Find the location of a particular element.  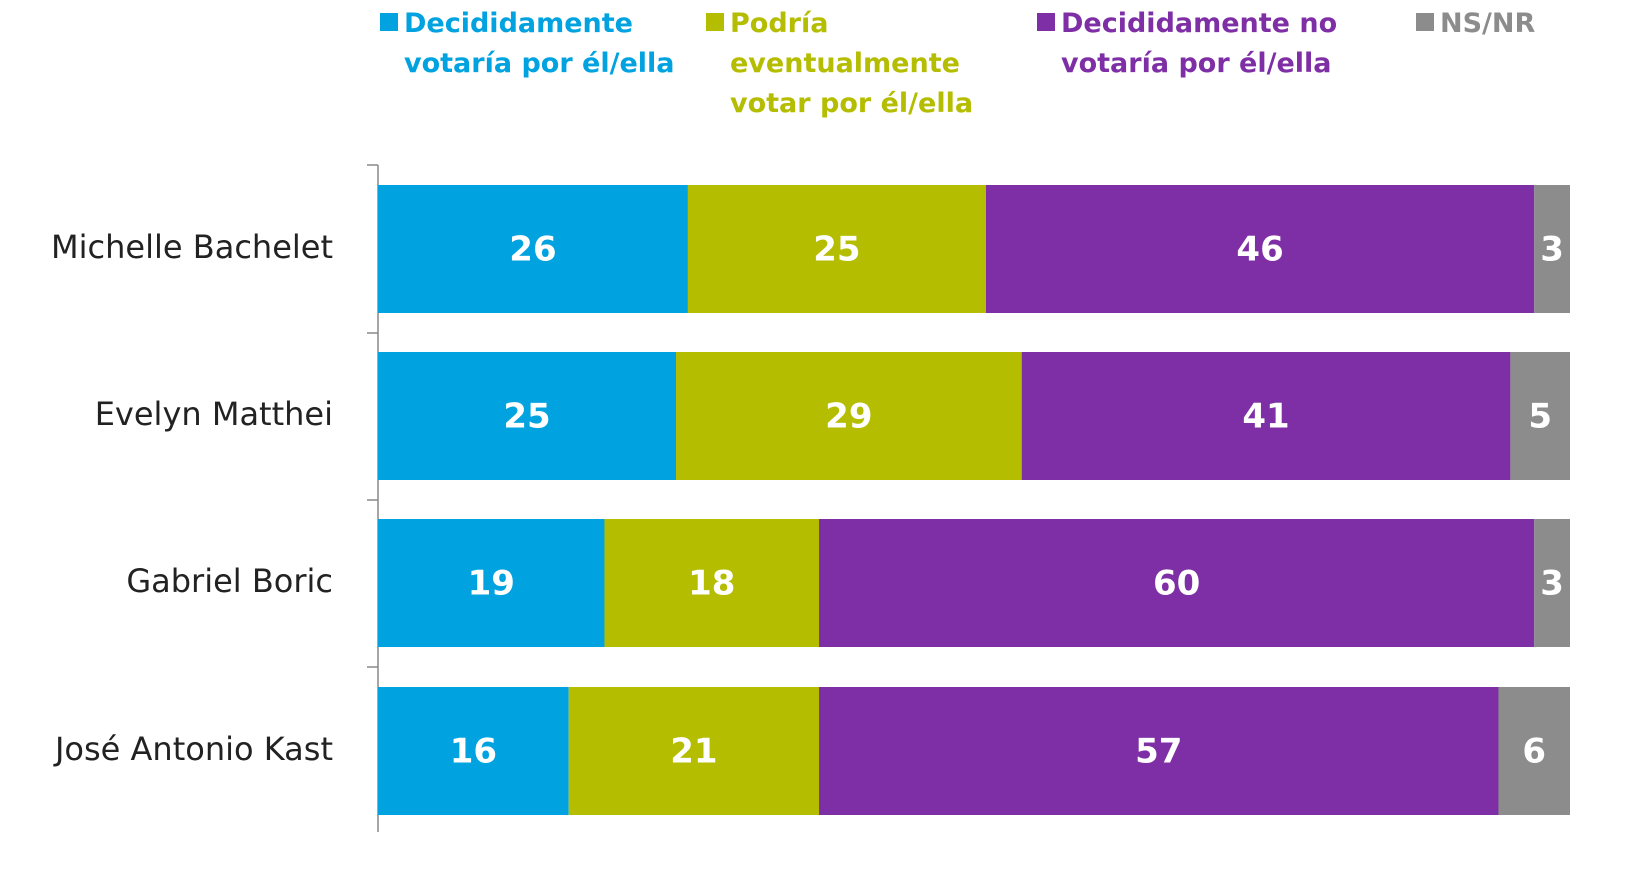

value-label: 19 is located at coordinates (491, 584).